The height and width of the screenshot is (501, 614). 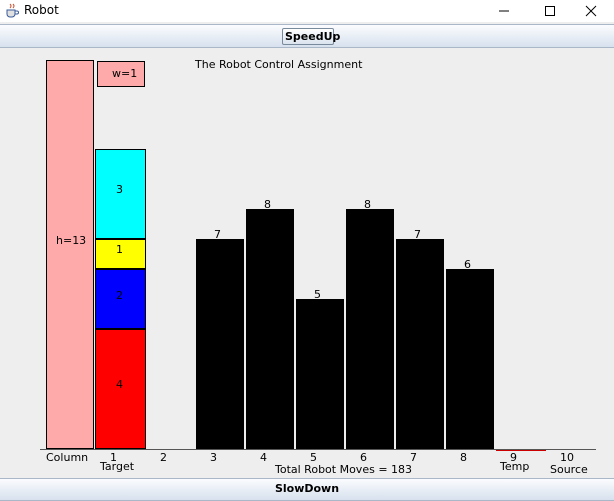 I want to click on java-cup-icon, so click(x=12, y=10).